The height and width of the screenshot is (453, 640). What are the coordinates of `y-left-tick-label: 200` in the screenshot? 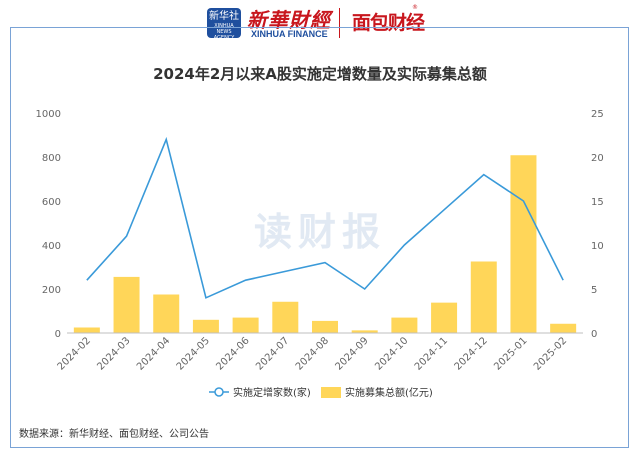 It's located at (51, 290).